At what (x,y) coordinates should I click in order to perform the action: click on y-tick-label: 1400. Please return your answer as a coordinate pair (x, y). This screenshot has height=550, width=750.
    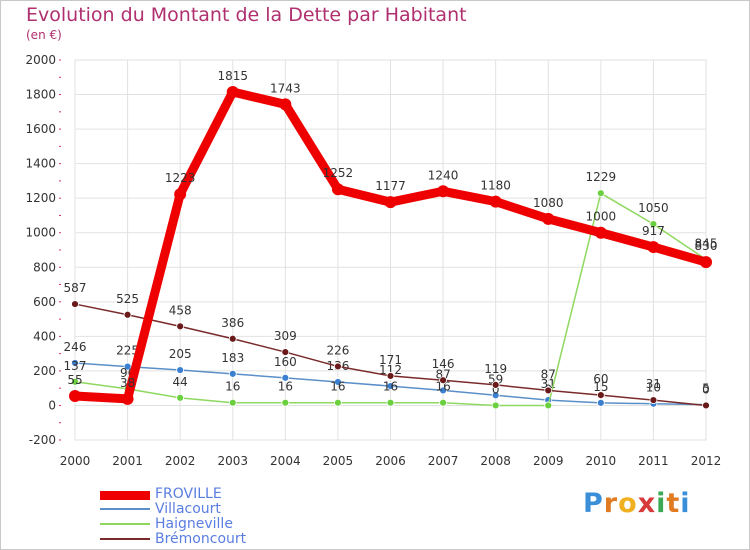
    Looking at the image, I should click on (40, 164).